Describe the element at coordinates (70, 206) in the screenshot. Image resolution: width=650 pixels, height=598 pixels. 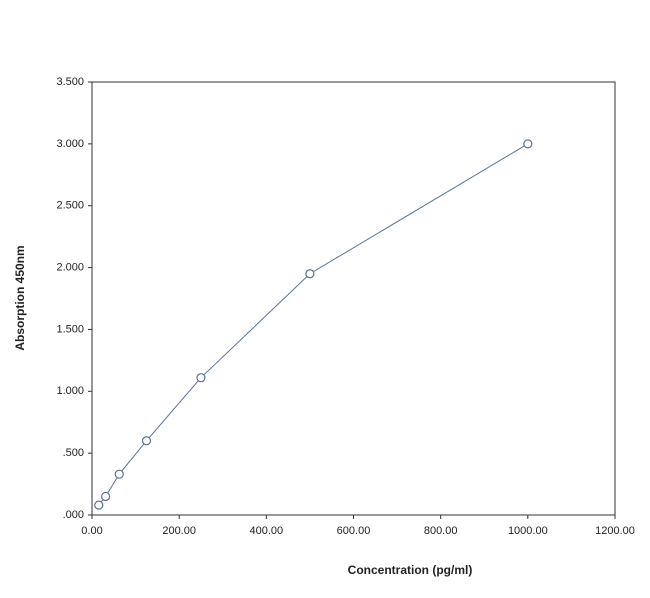
I see `y-tick-label: 2.500` at that location.